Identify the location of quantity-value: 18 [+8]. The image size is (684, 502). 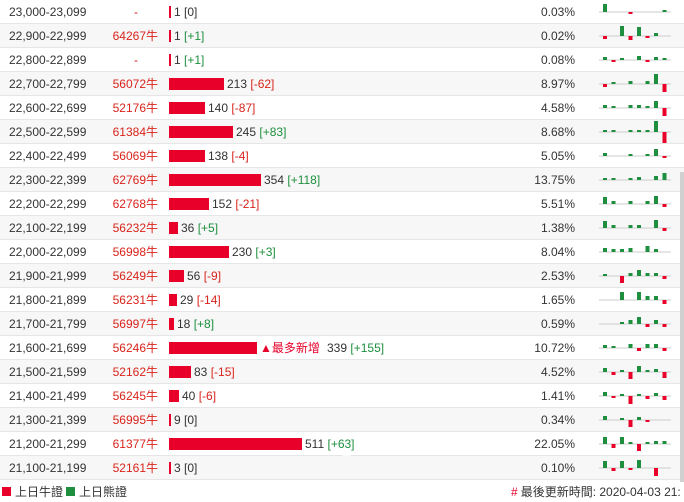
(195, 324).